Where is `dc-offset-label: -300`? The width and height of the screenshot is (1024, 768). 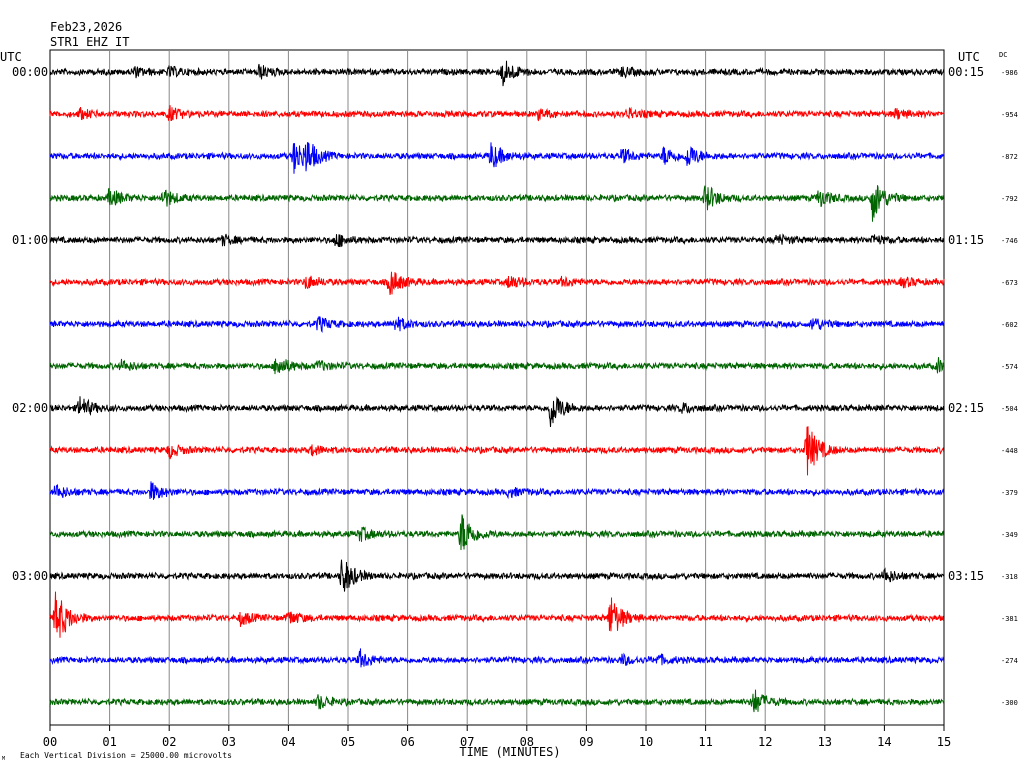 dc-offset-label: -300 is located at coordinates (1009, 703).